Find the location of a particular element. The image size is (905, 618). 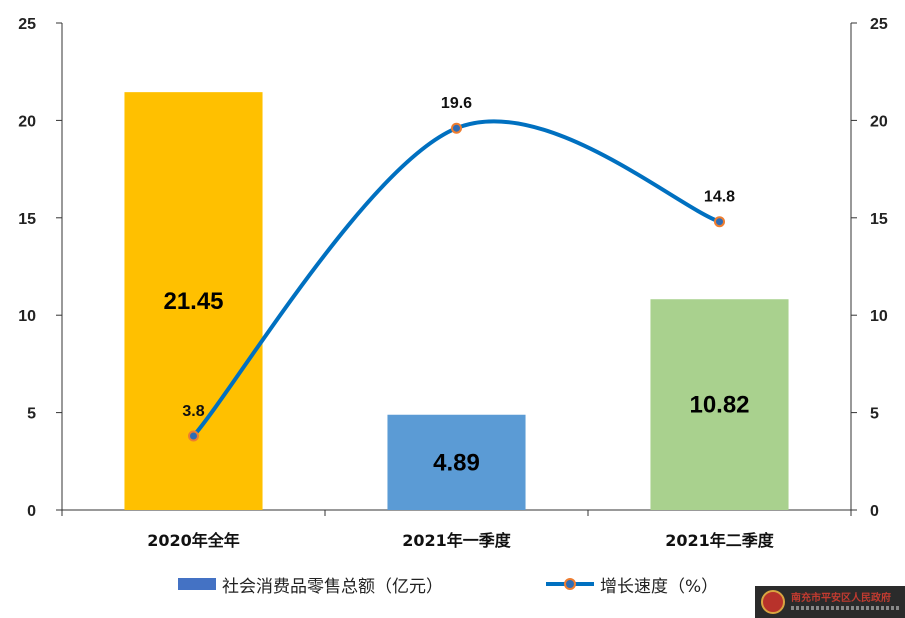

bar-data-label: 10.82 is located at coordinates (719, 405).